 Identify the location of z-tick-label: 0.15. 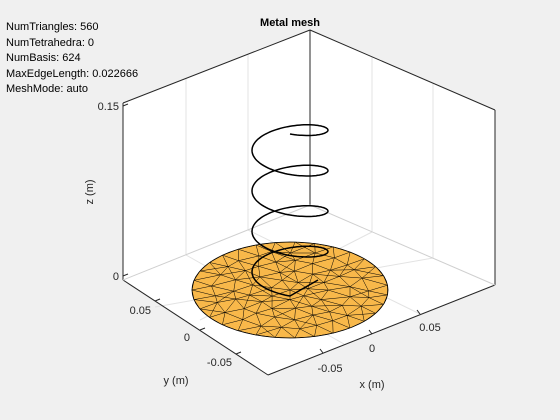
(108, 107).